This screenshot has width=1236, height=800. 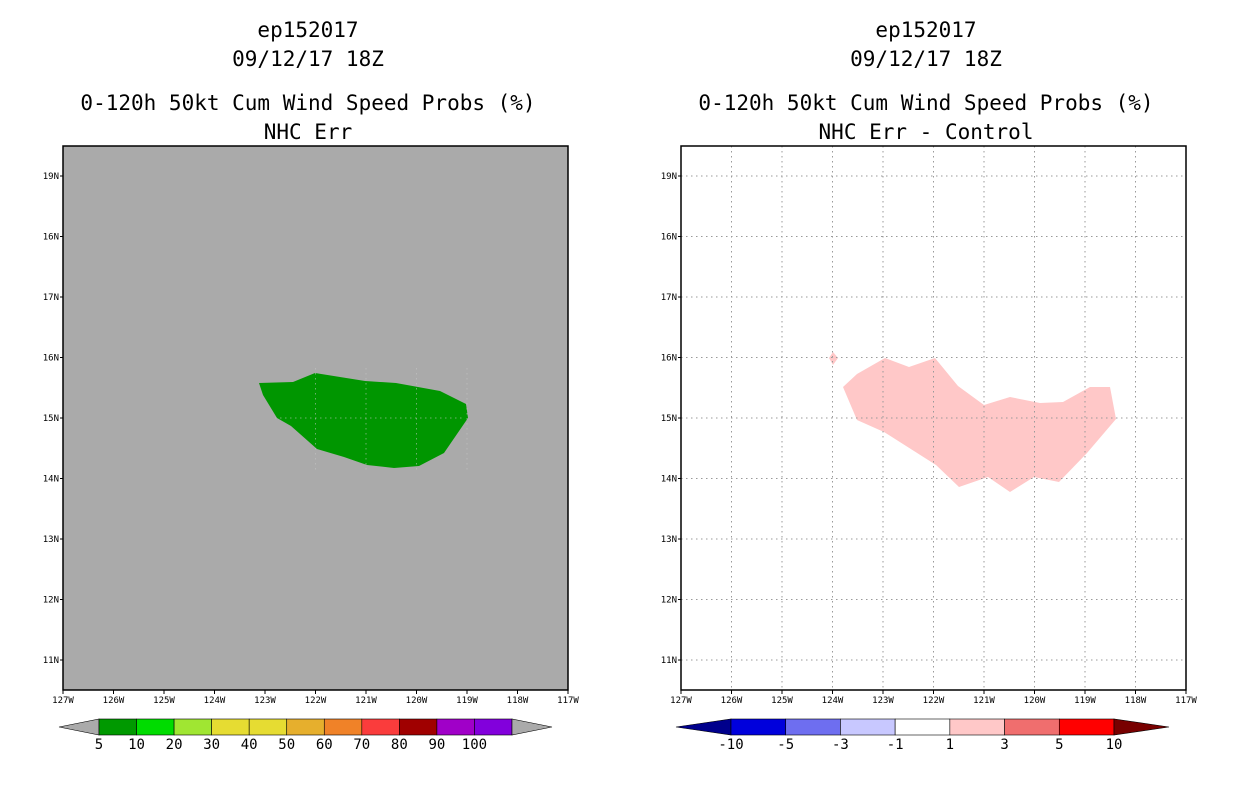 I want to click on colorbar-right: -10 -5 -3 -1 1 3 5 10, so click(x=922, y=735).